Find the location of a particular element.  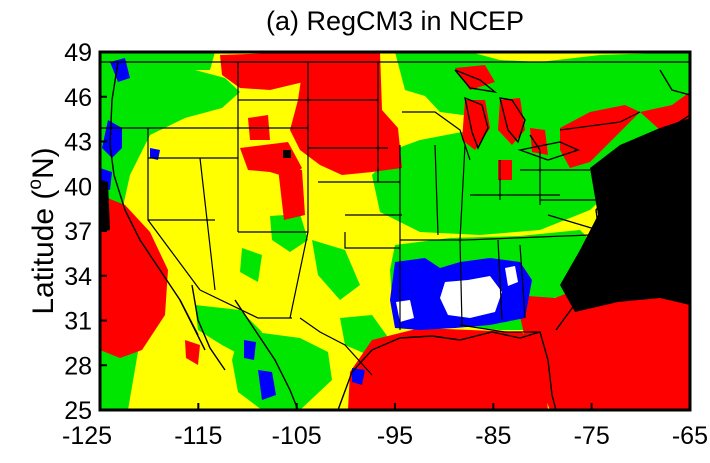

x-tick-label: -75 is located at coordinates (592, 436).